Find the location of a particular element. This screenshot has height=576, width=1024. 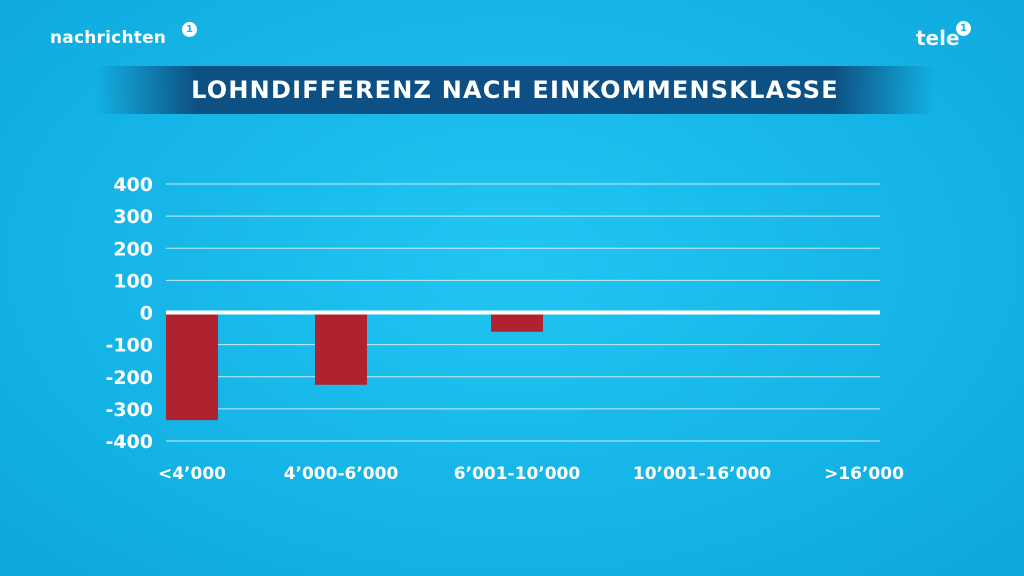

nachrichten-logo: nachrichten is located at coordinates (108, 38).